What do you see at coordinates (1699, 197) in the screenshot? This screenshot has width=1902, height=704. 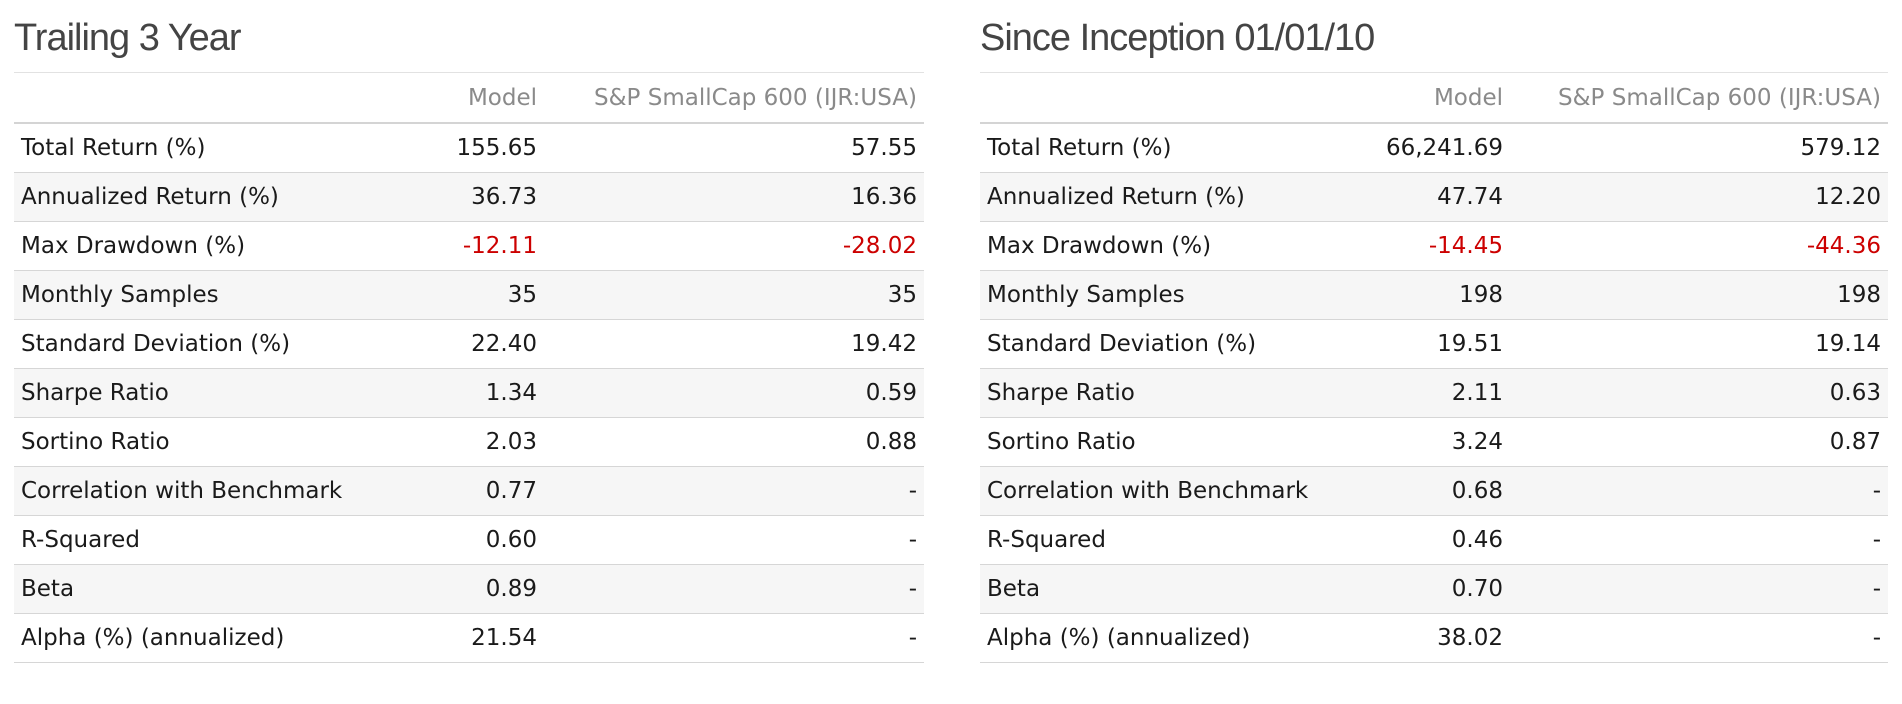 I see `benchmark-value: 12.20` at bounding box center [1699, 197].